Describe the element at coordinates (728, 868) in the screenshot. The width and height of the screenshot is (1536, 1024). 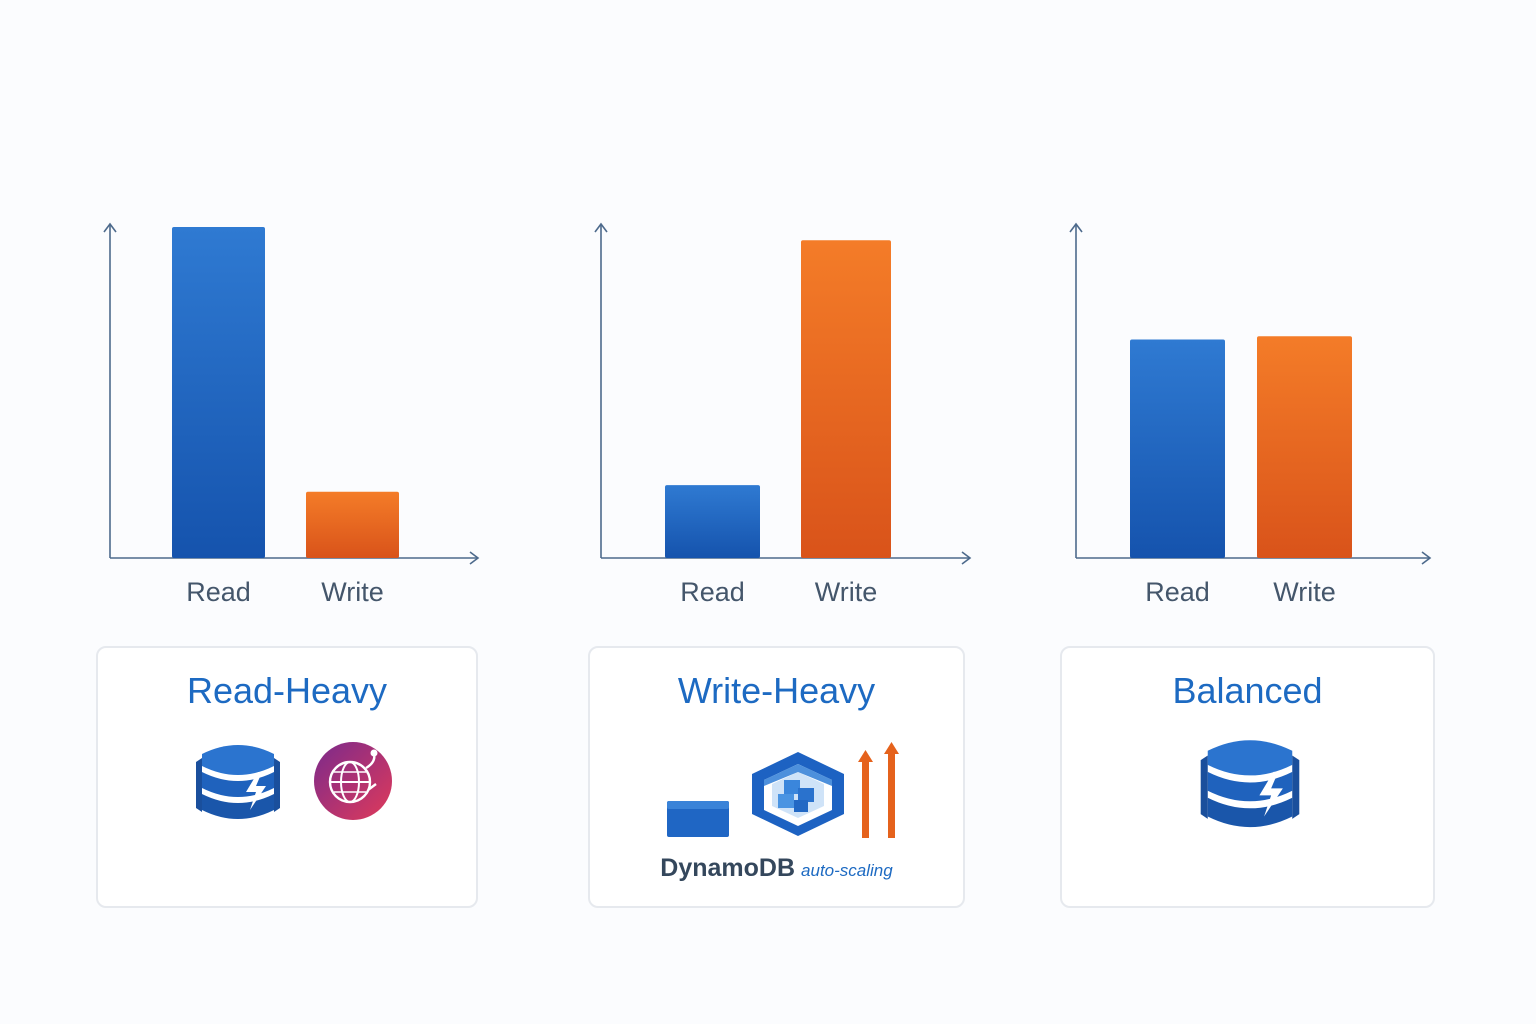
I see `caption-main: DynamoDB` at that location.